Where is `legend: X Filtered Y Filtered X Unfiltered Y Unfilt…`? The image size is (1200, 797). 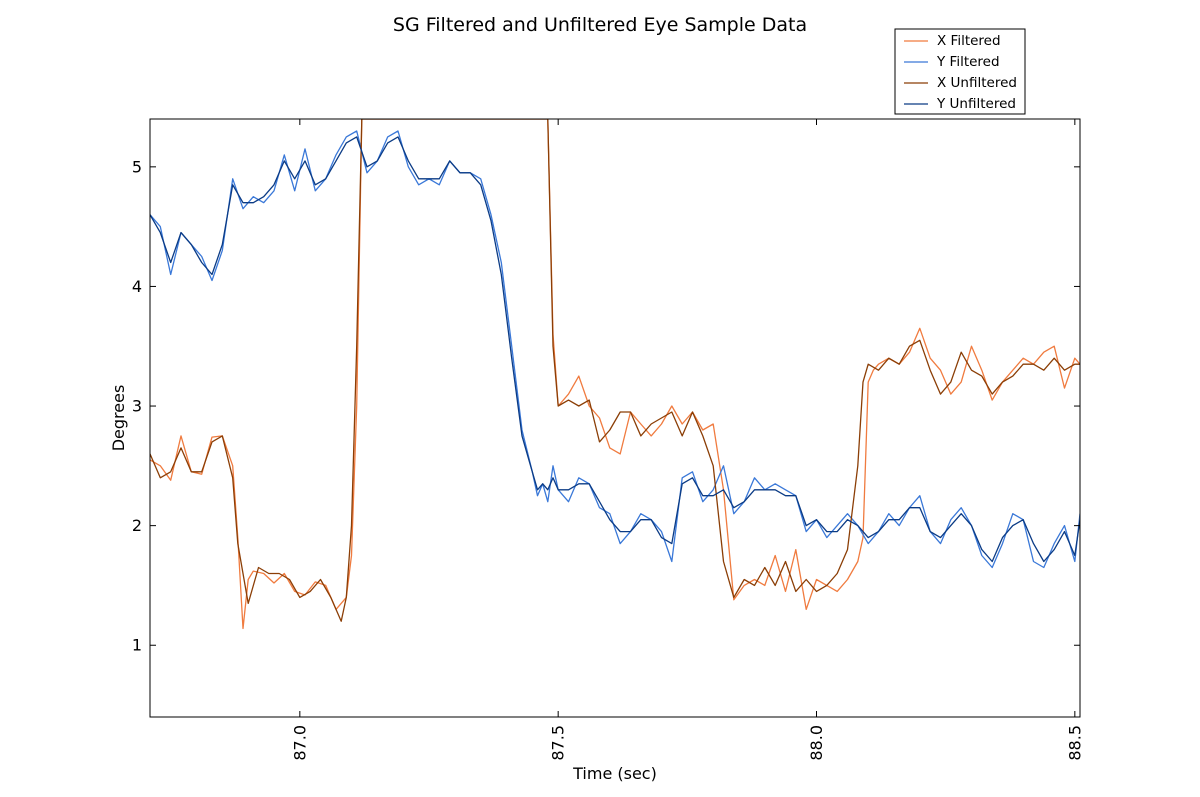
legend: X Filtered Y Filtered X Unfiltered Y Unfilt… is located at coordinates (960, 71).